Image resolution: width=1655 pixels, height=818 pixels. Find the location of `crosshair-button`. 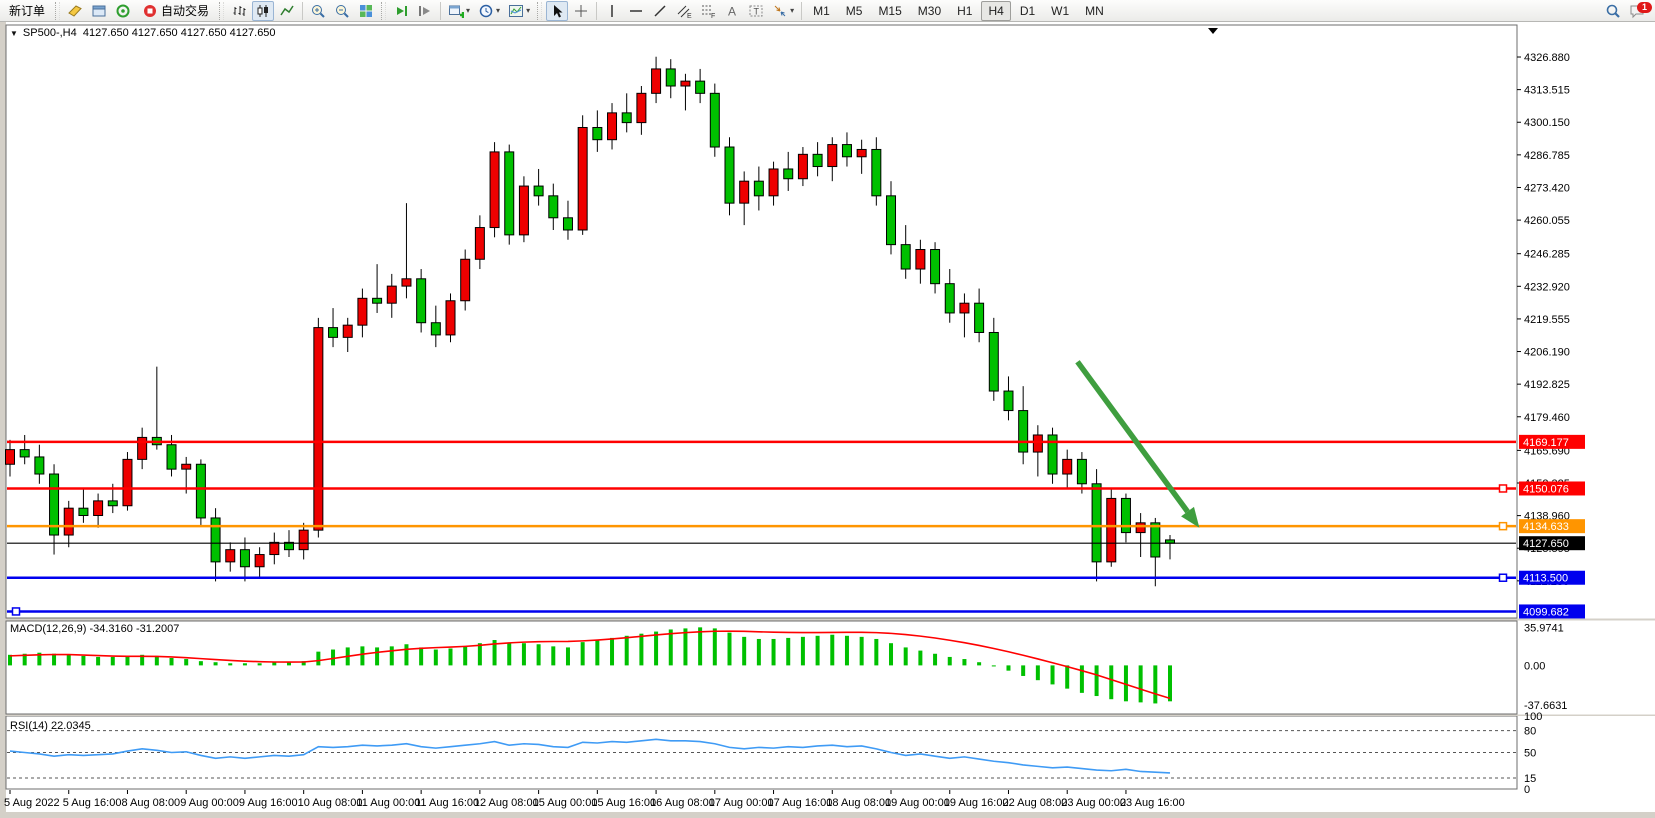

crosshair-button is located at coordinates (581, 11).